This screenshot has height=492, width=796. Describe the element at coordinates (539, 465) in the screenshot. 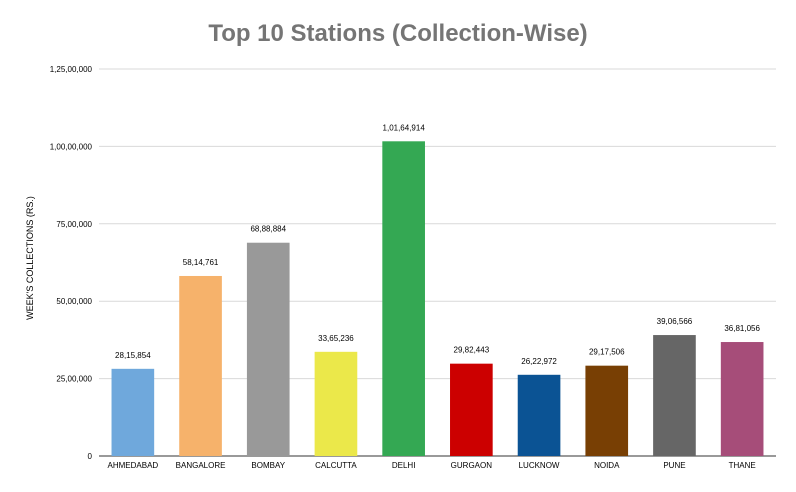

I see `x-tick-label-lucknow: LUCKNOW` at that location.